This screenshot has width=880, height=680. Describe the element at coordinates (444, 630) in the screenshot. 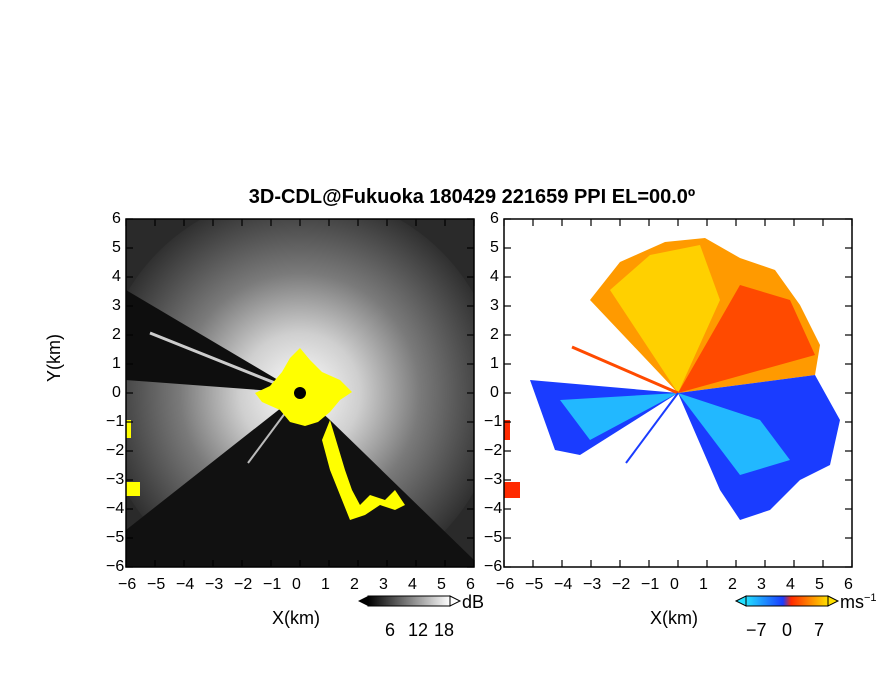

I see `dB-tick-2: 18` at that location.